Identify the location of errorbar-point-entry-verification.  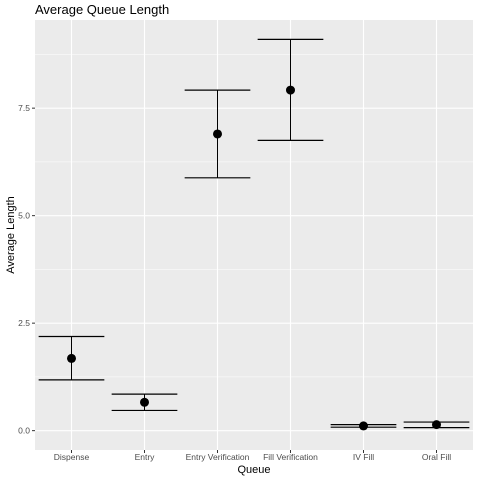
(217, 134).